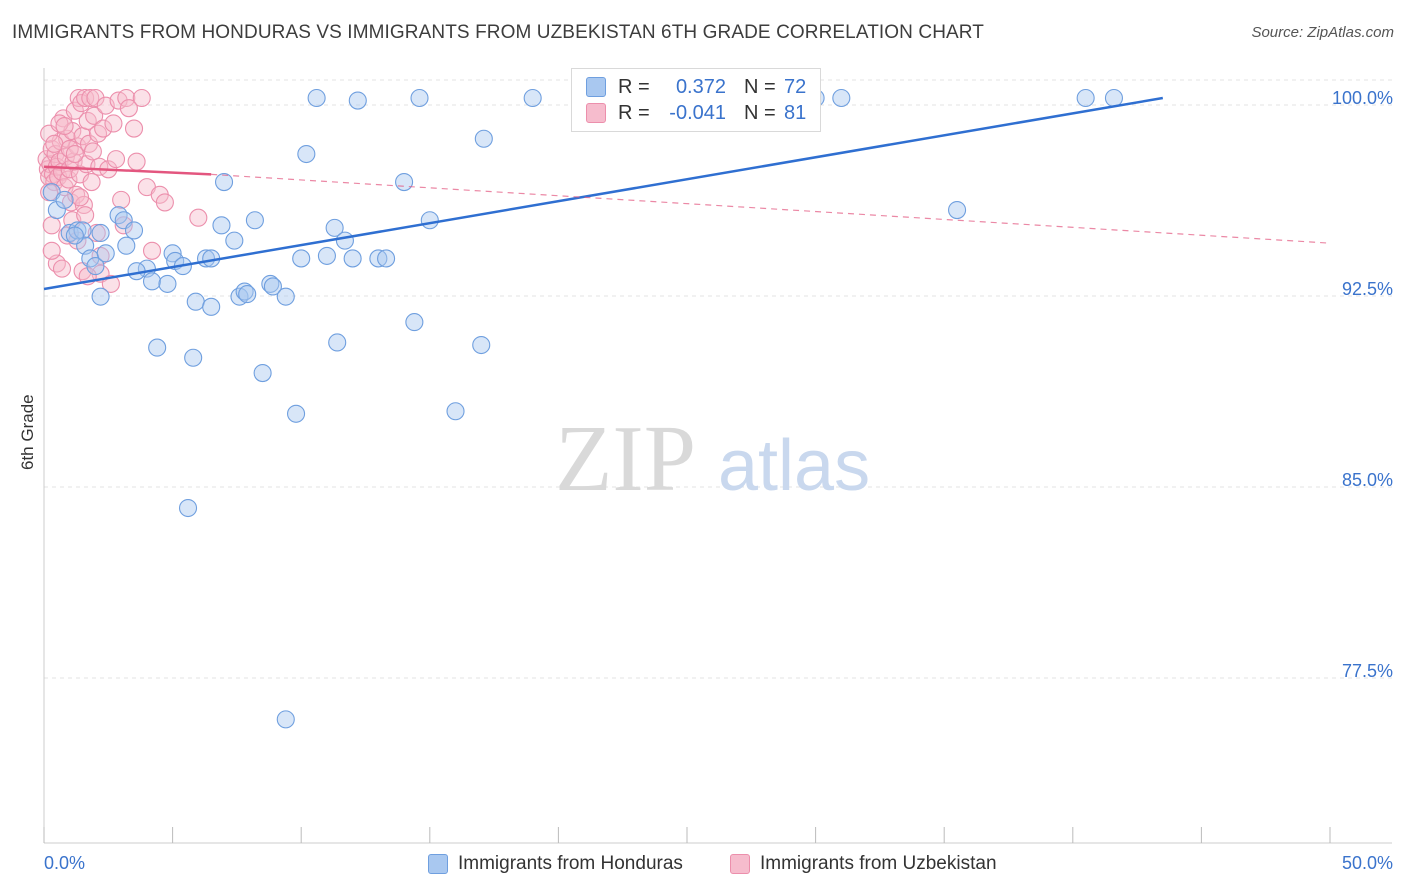 Image resolution: width=1406 pixels, height=892 pixels. I want to click on legend-n-value: 81, so click(795, 112).